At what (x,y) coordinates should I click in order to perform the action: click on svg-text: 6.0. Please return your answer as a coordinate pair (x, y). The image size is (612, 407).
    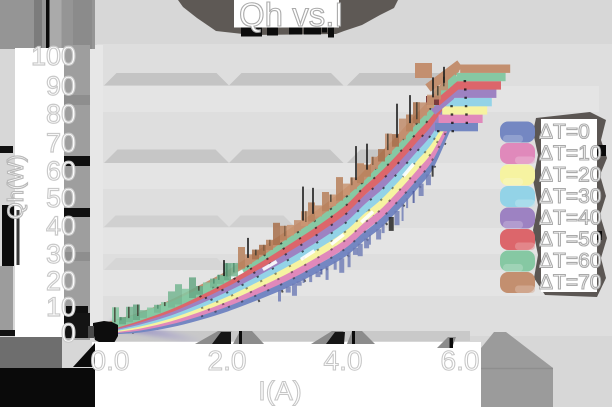
    Looking at the image, I should click on (460, 360).